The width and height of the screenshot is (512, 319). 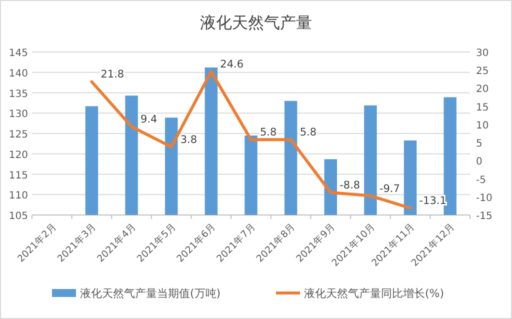 I want to click on y-tick-label: 105, so click(x=18, y=216).